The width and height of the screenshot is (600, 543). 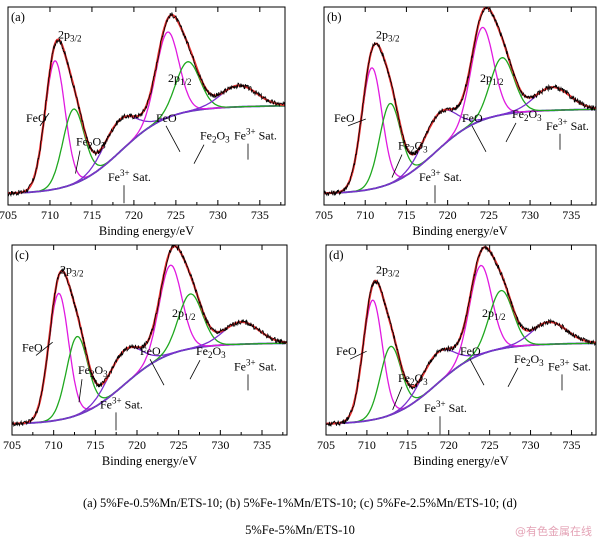 What do you see at coordinates (22, 255) in the screenshot?
I see `panel-label: (c)` at bounding box center [22, 255].